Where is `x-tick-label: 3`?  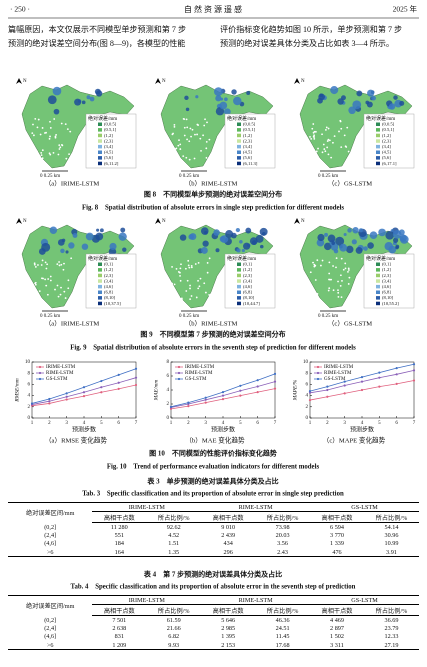
x-tick-label: 3 is located at coordinates (205, 423).